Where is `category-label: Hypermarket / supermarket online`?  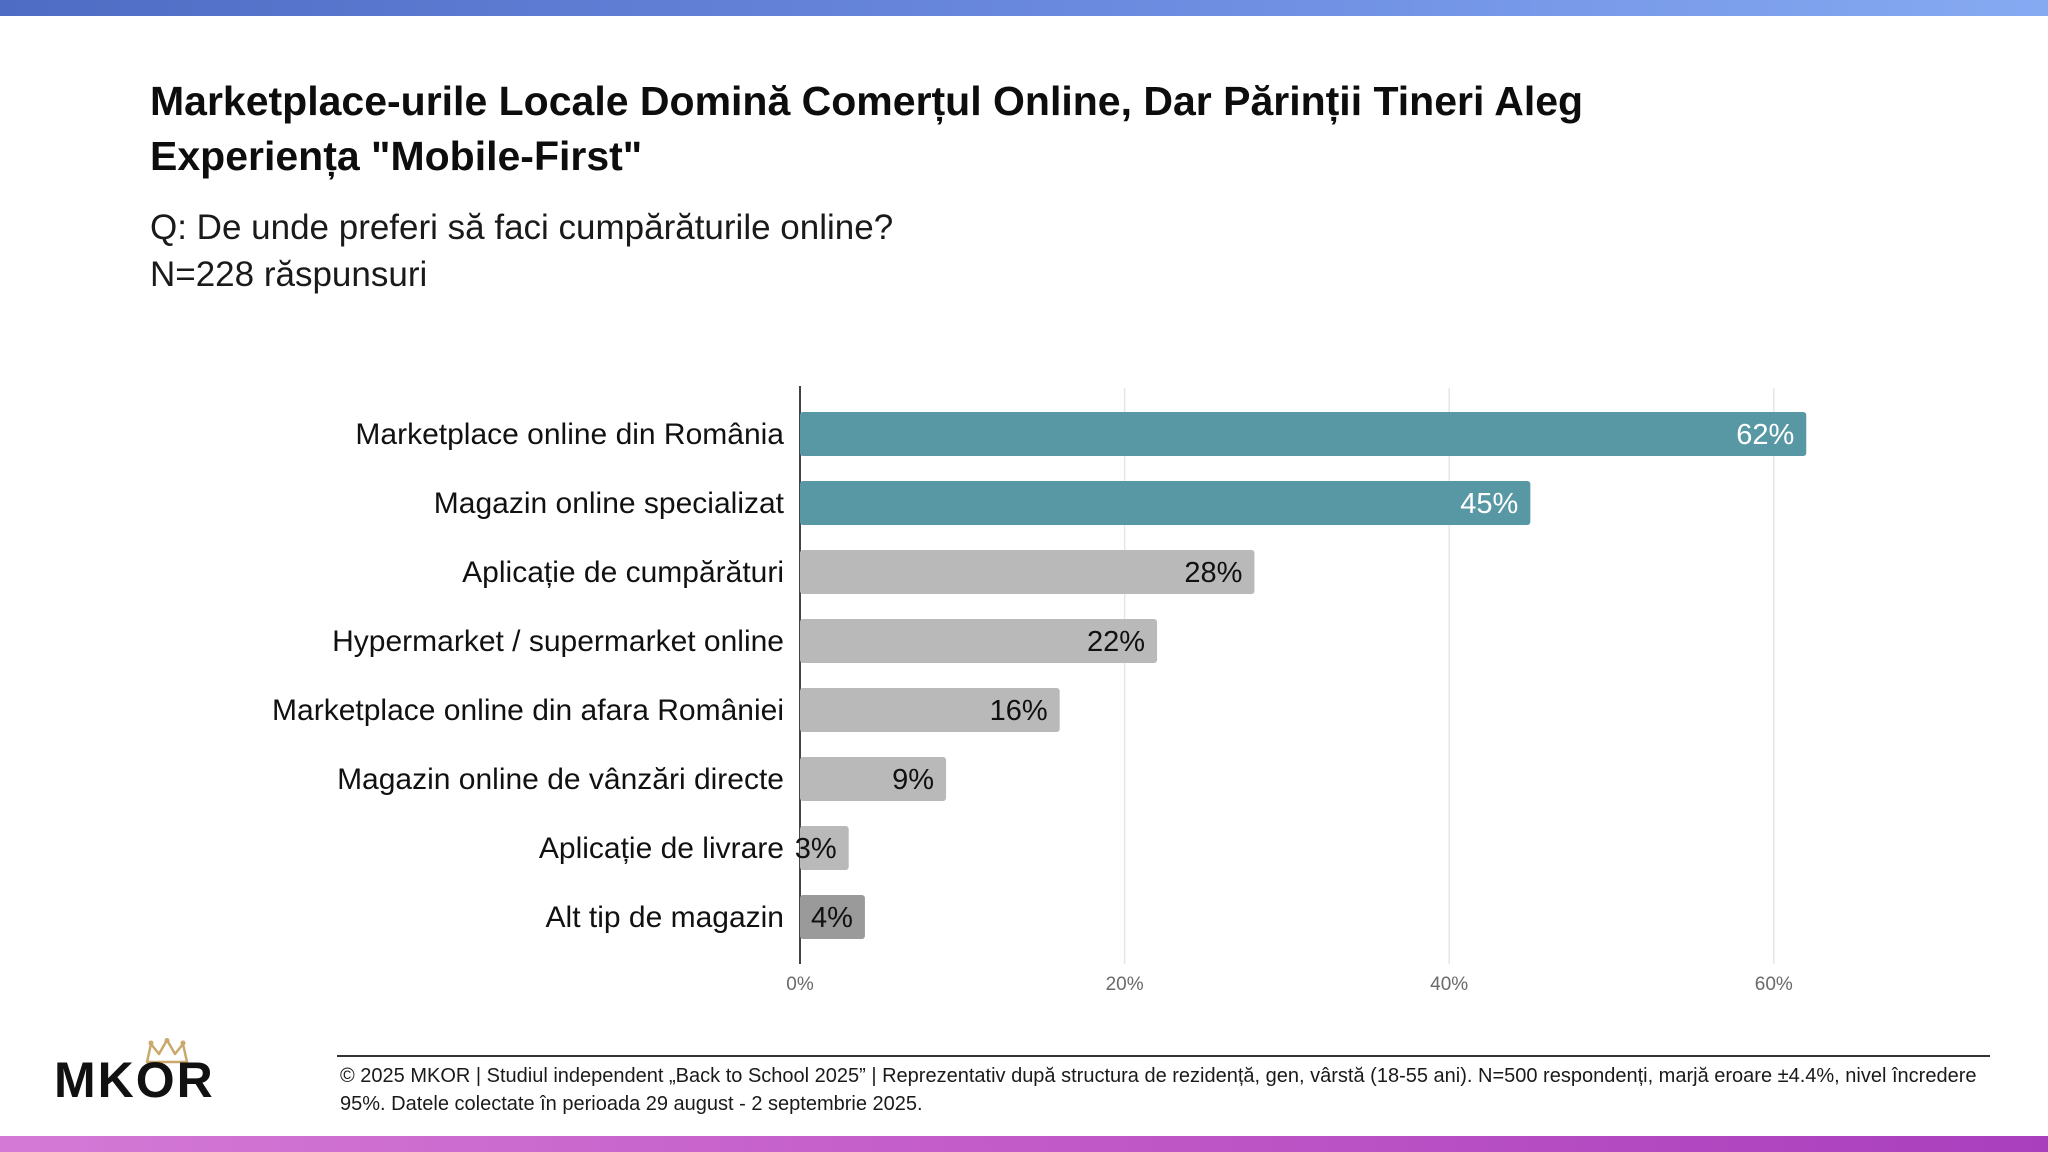 category-label: Hypermarket / supermarket online is located at coordinates (558, 641).